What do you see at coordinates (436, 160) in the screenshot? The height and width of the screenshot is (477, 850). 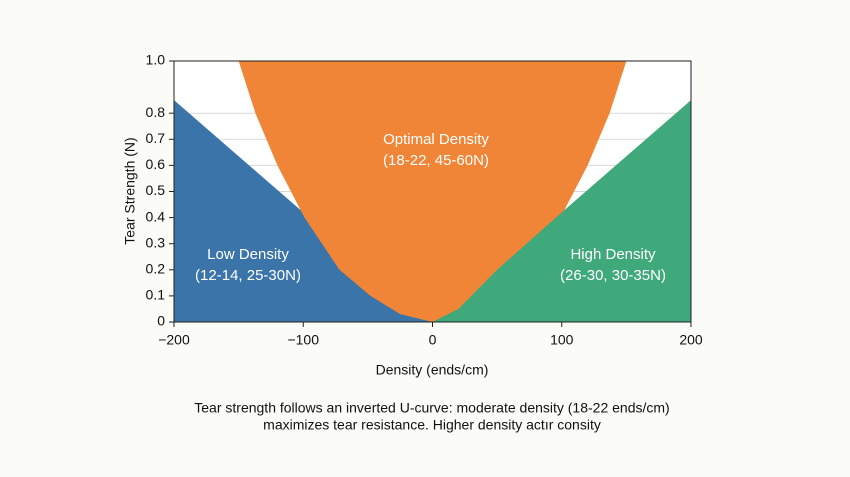 I see `area-note: (18-22, 45-60N)` at bounding box center [436, 160].